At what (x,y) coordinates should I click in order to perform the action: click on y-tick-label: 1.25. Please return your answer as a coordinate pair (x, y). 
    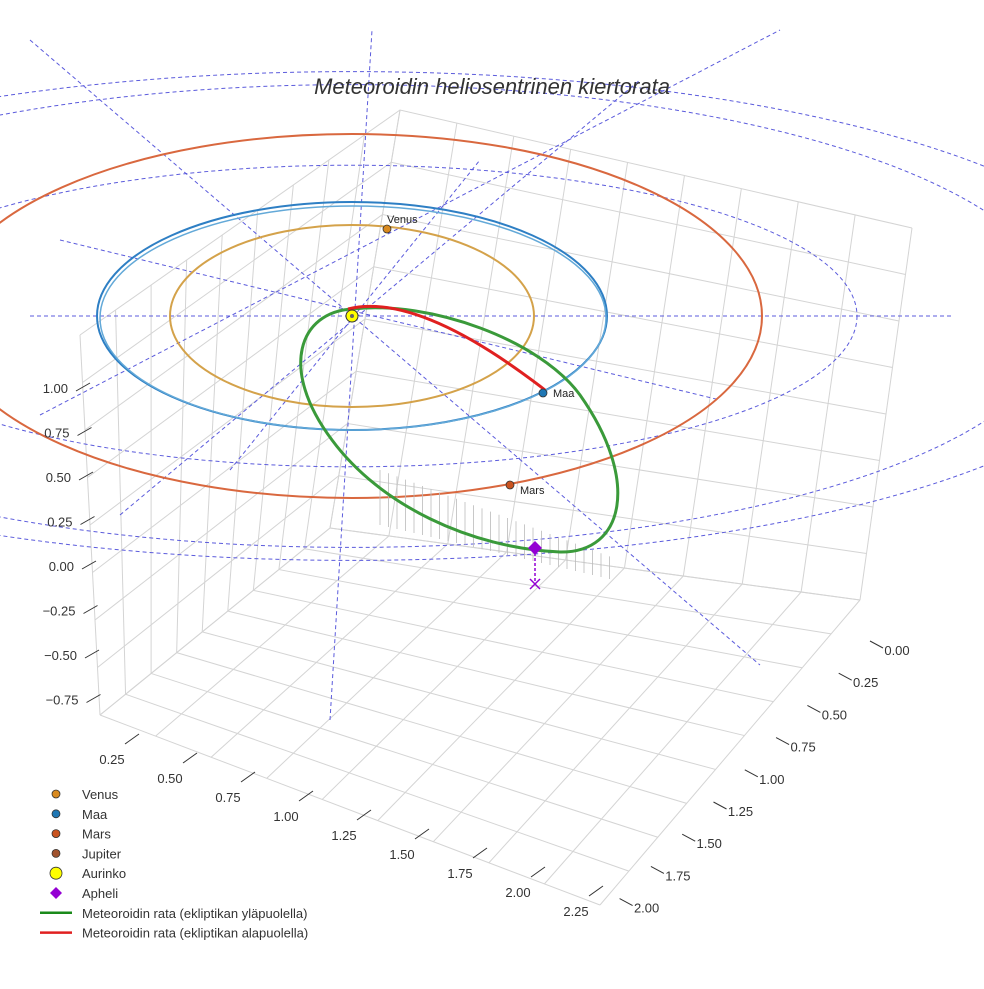
    Looking at the image, I should click on (740, 811).